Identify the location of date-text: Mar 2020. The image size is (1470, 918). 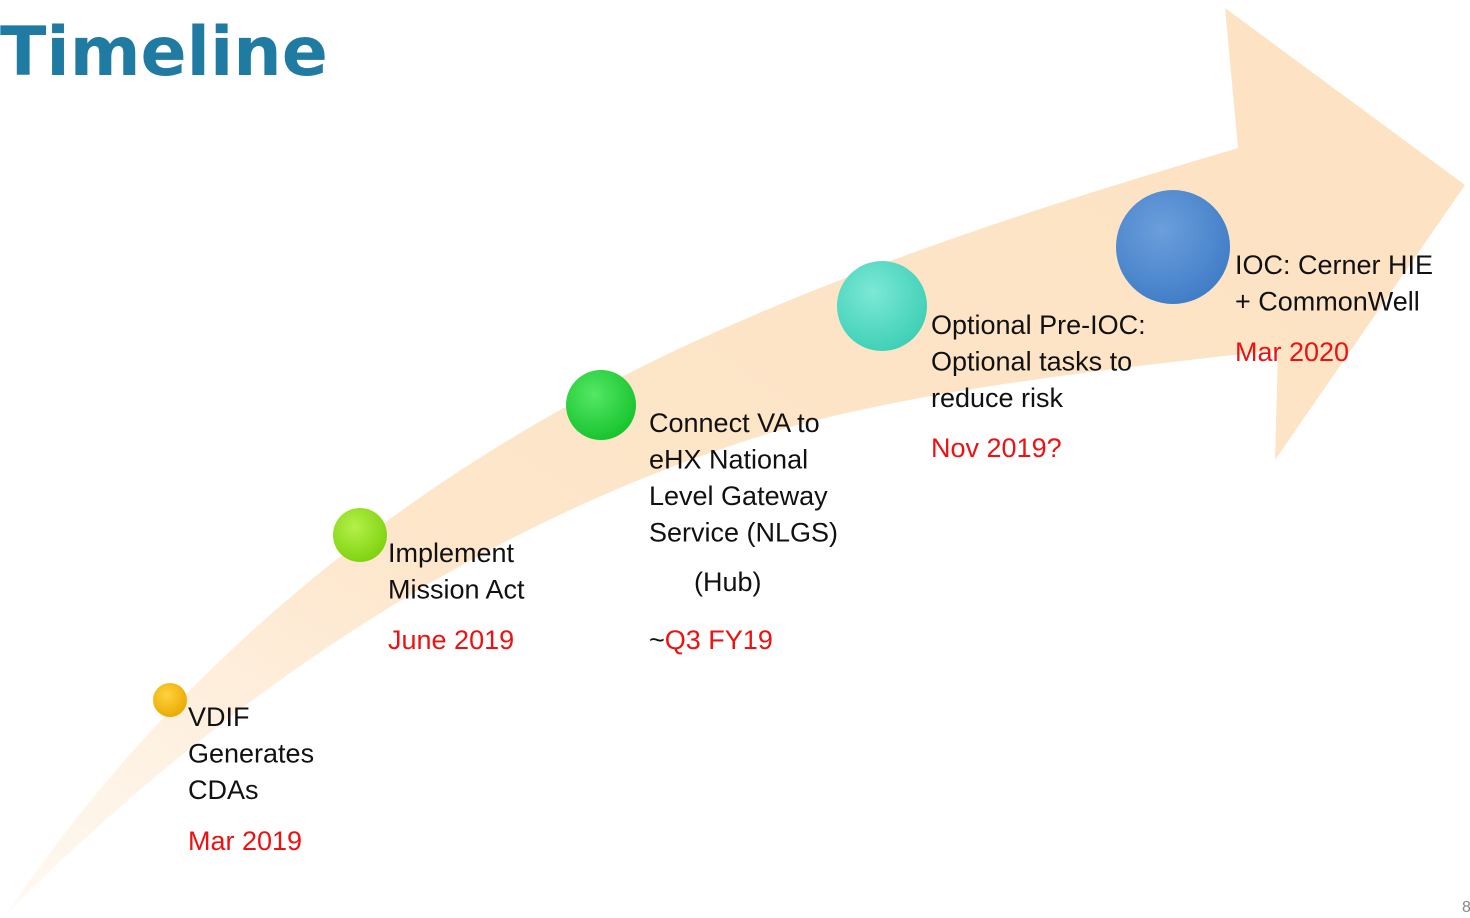
(1292, 352).